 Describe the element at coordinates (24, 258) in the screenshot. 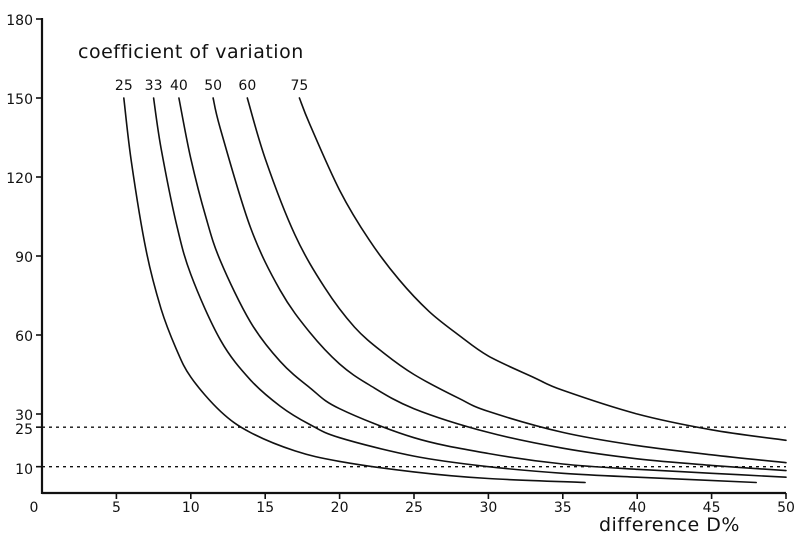

I see `y-tick-label-90: 90` at that location.